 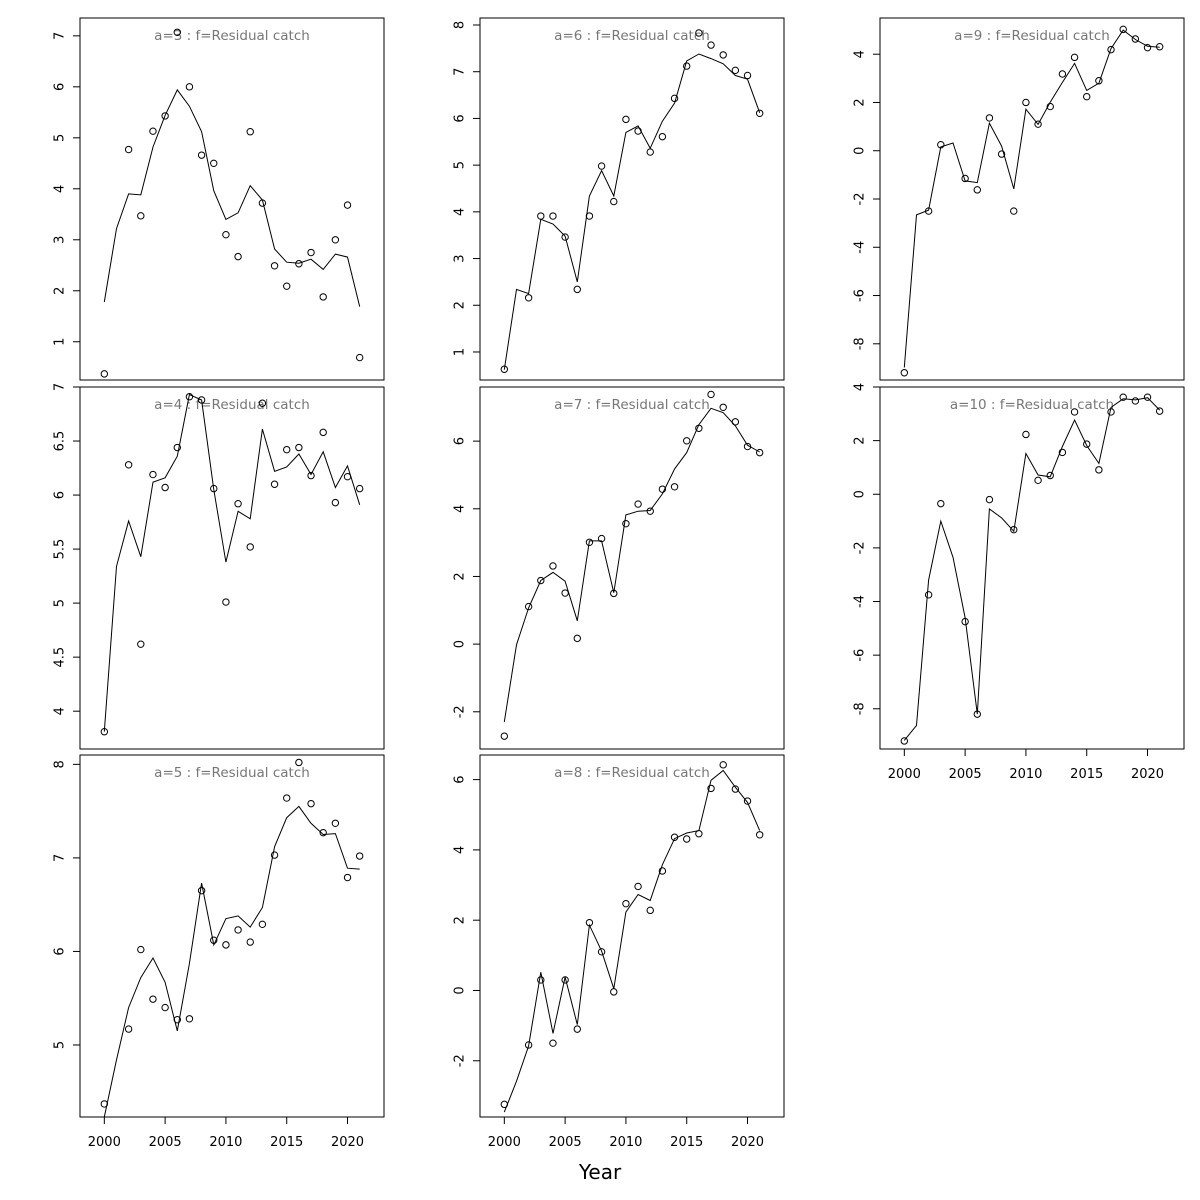 I want to click on y-tick-label: 3, so click(x=60, y=240).